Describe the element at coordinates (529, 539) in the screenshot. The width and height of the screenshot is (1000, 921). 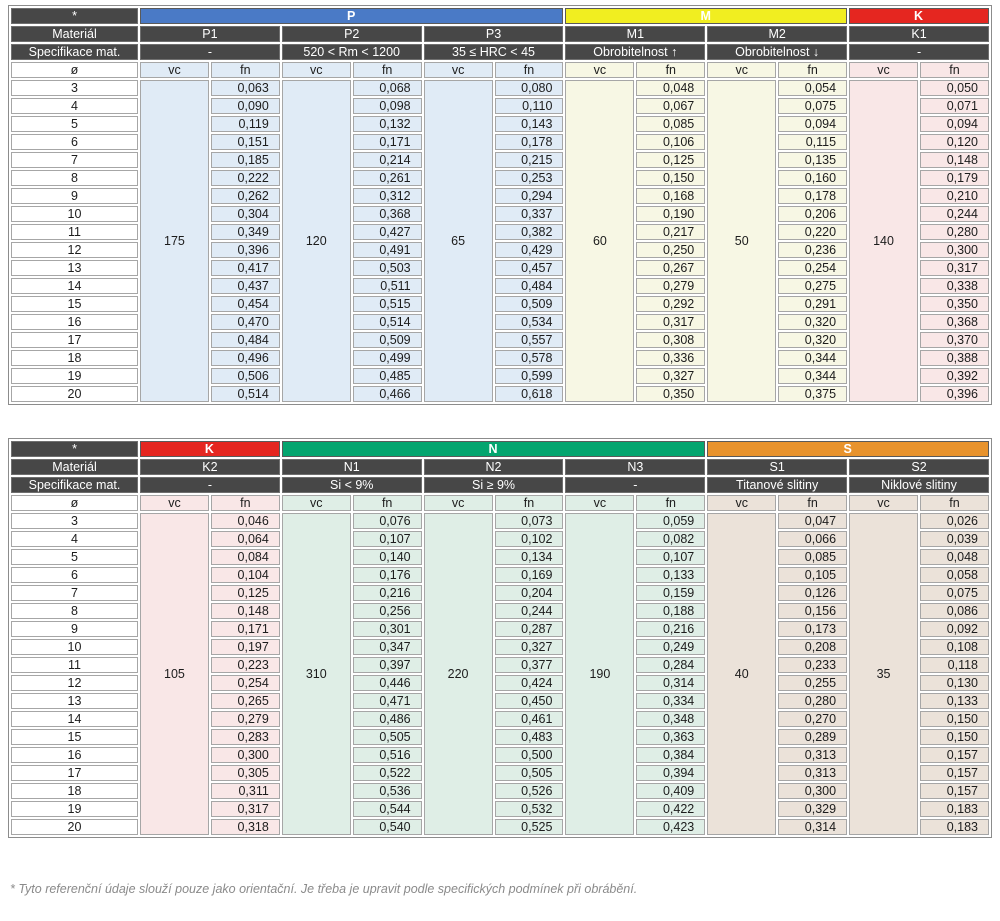
I see `fn-value-cell: 0,102` at that location.